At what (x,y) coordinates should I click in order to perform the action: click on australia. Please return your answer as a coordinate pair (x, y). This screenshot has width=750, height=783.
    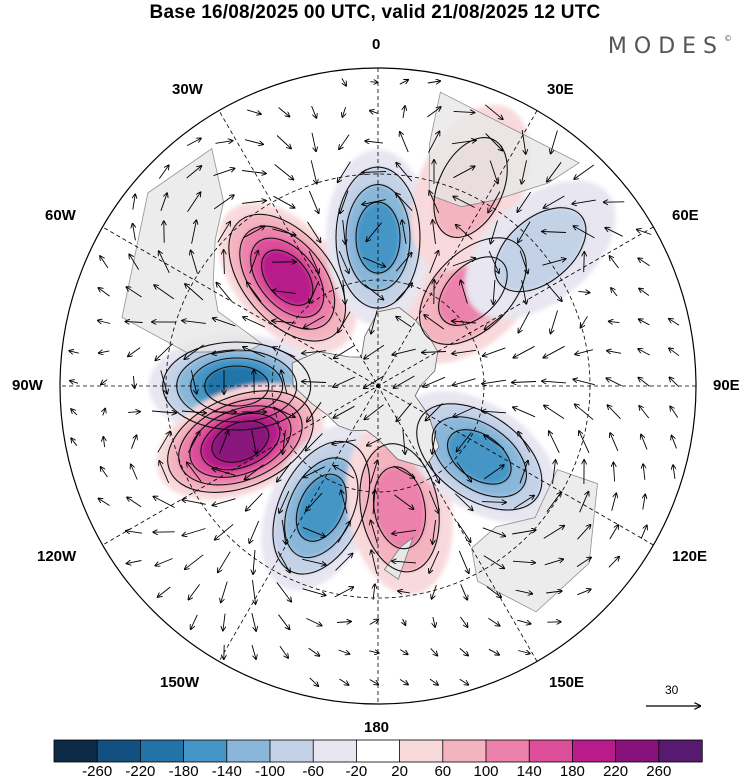
    Looking at the image, I should click on (534, 541).